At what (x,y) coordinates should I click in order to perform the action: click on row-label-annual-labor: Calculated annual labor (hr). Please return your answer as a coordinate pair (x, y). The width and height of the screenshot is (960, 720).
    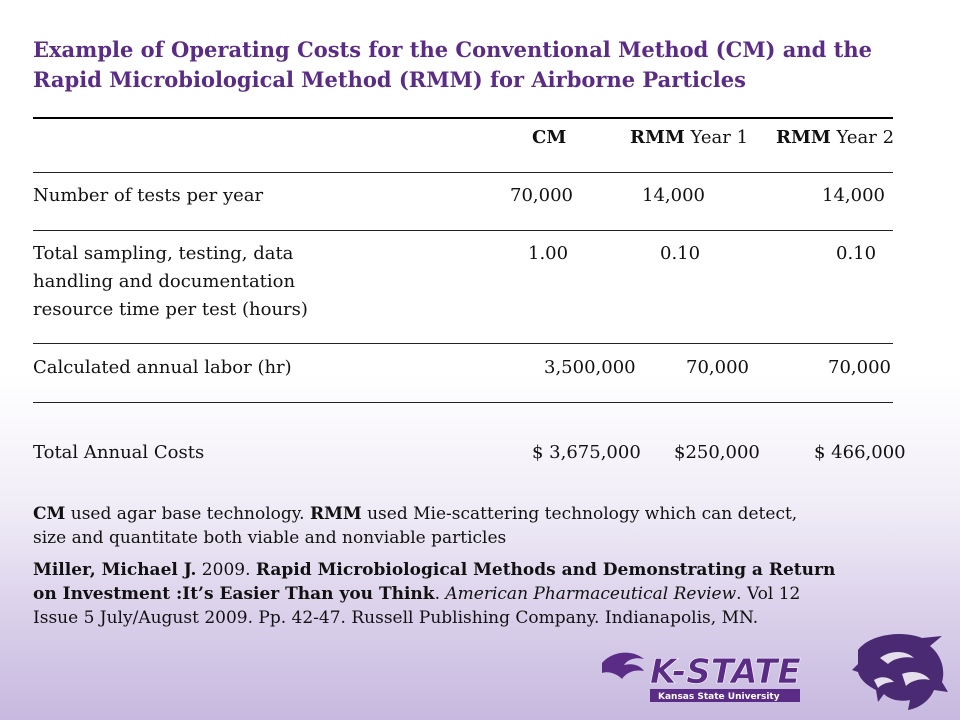
    Looking at the image, I should click on (162, 367).